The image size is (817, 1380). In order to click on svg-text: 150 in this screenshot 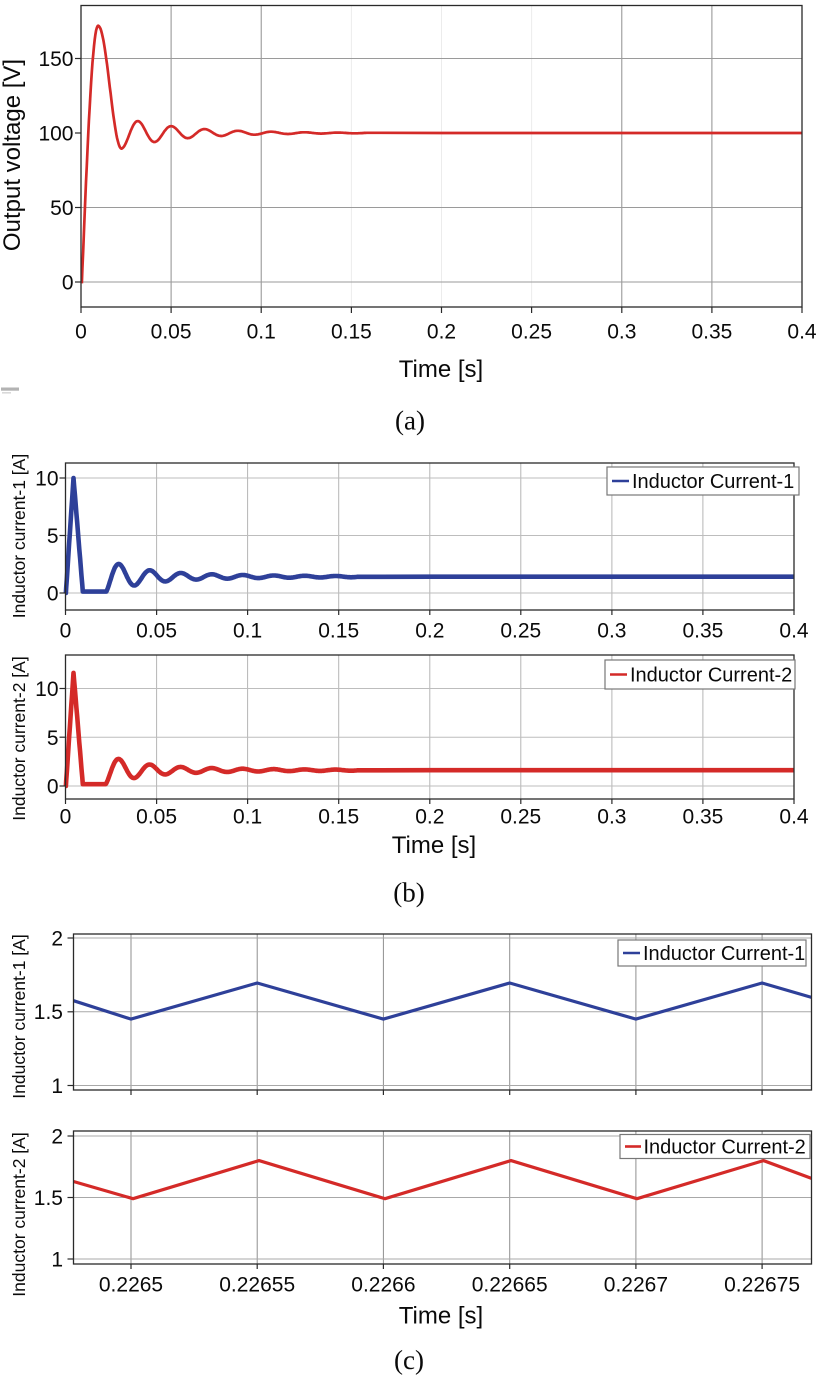, I will do `click(55, 59)`.